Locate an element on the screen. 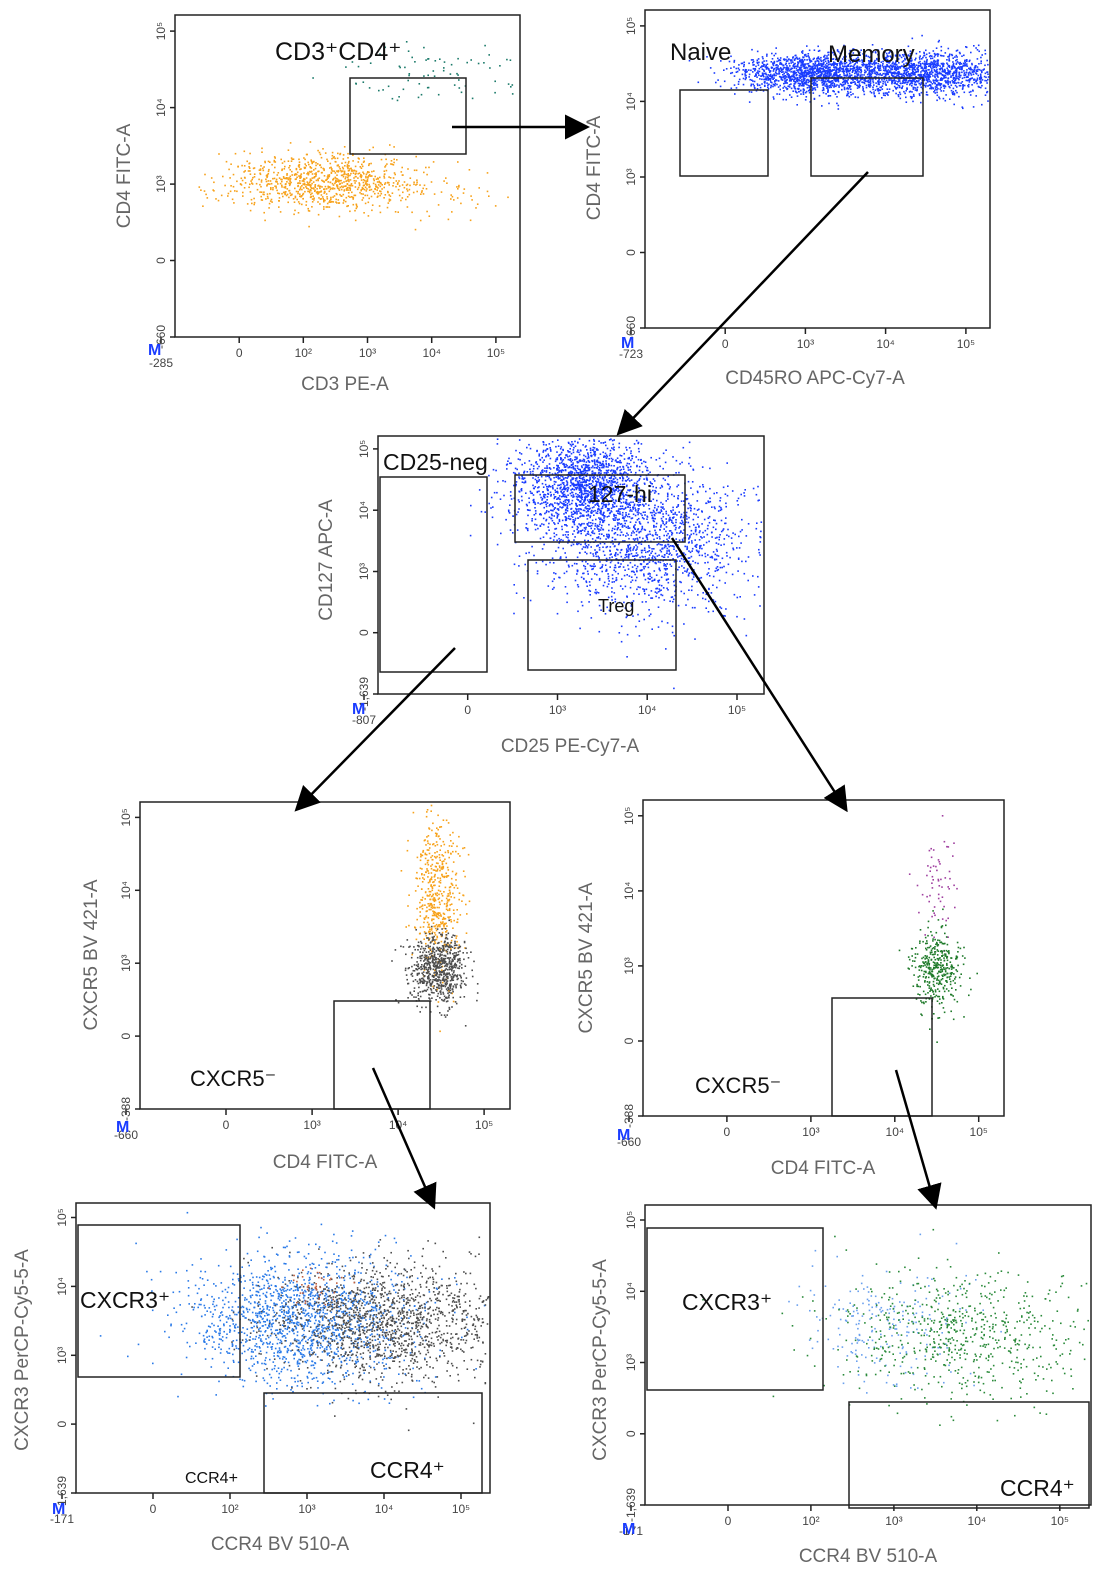  gate-cd3-cd4 is located at coordinates (408, 116).